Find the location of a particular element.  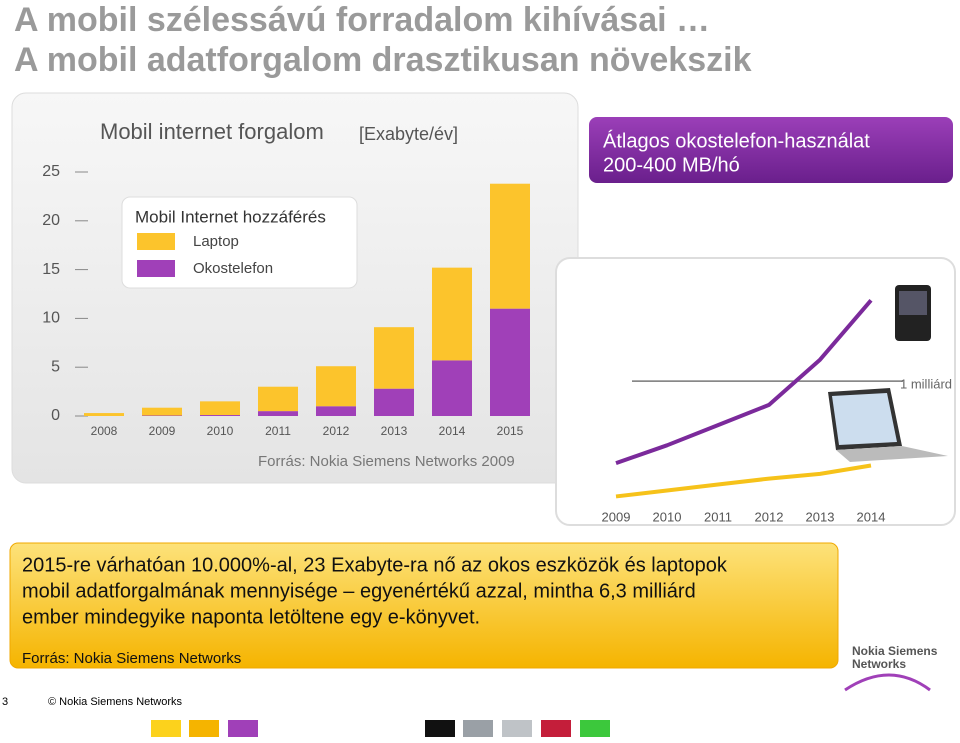

y-tick-label: 20 is located at coordinates (51, 220).